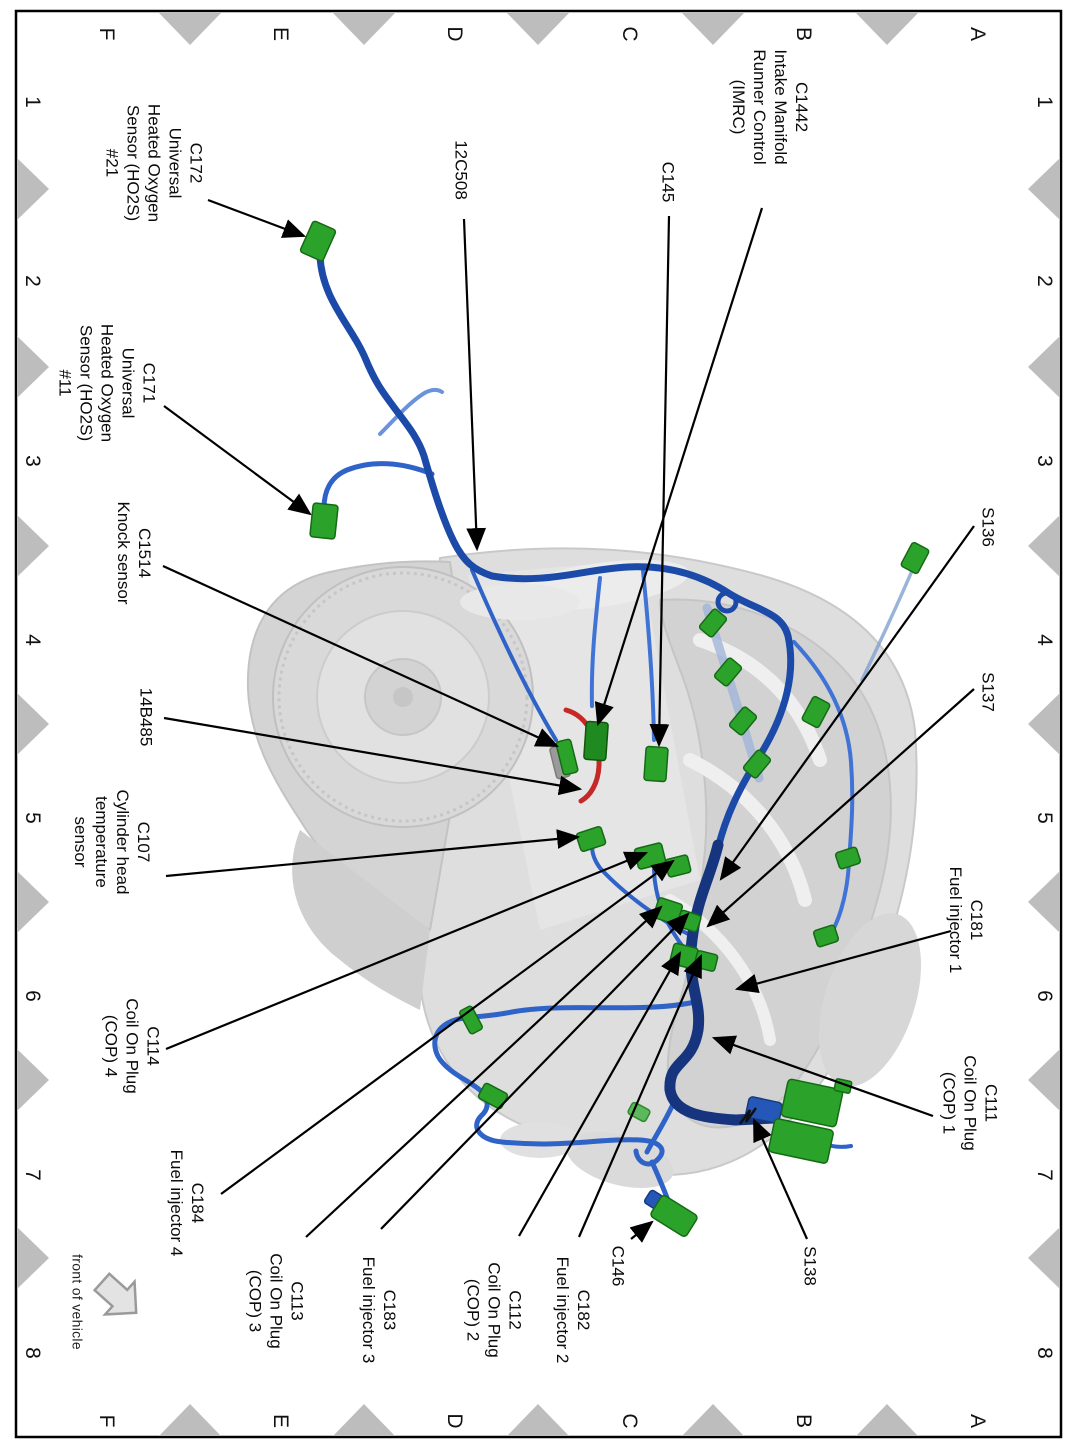 Image resolution: width=1092 pixels, height=1448 pixels. What do you see at coordinates (257, 218) in the screenshot?
I see `leader-c172` at bounding box center [257, 218].